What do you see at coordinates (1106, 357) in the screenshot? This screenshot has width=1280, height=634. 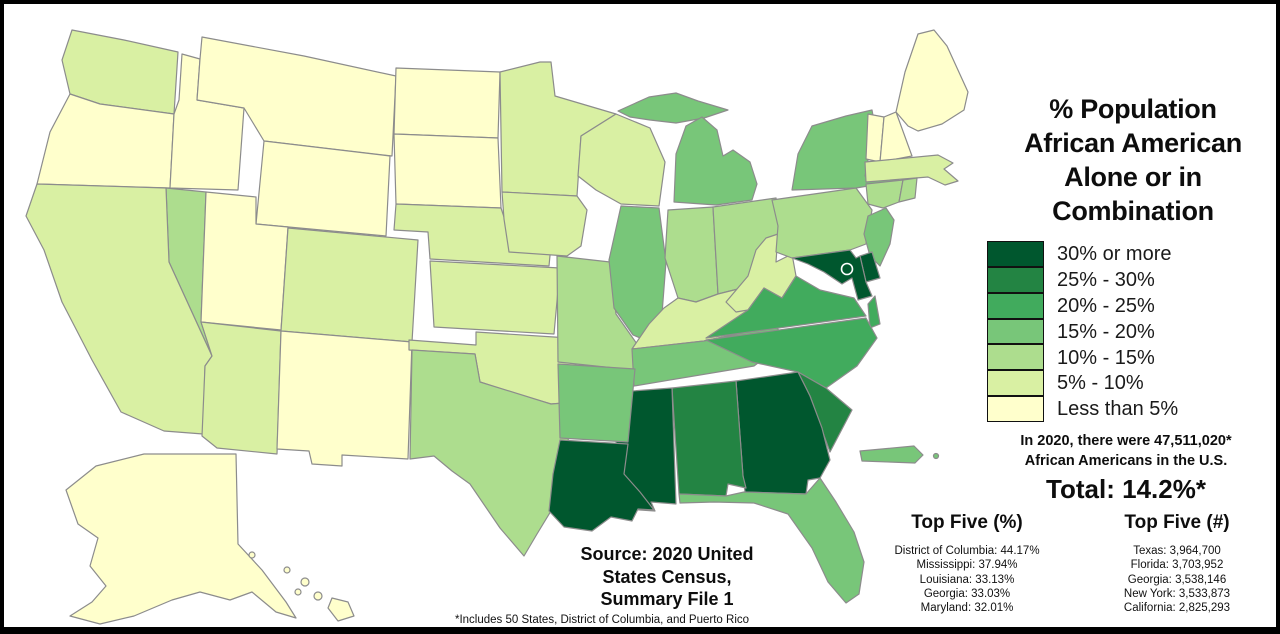 I see `legend-label: 10% - 15%` at bounding box center [1106, 357].